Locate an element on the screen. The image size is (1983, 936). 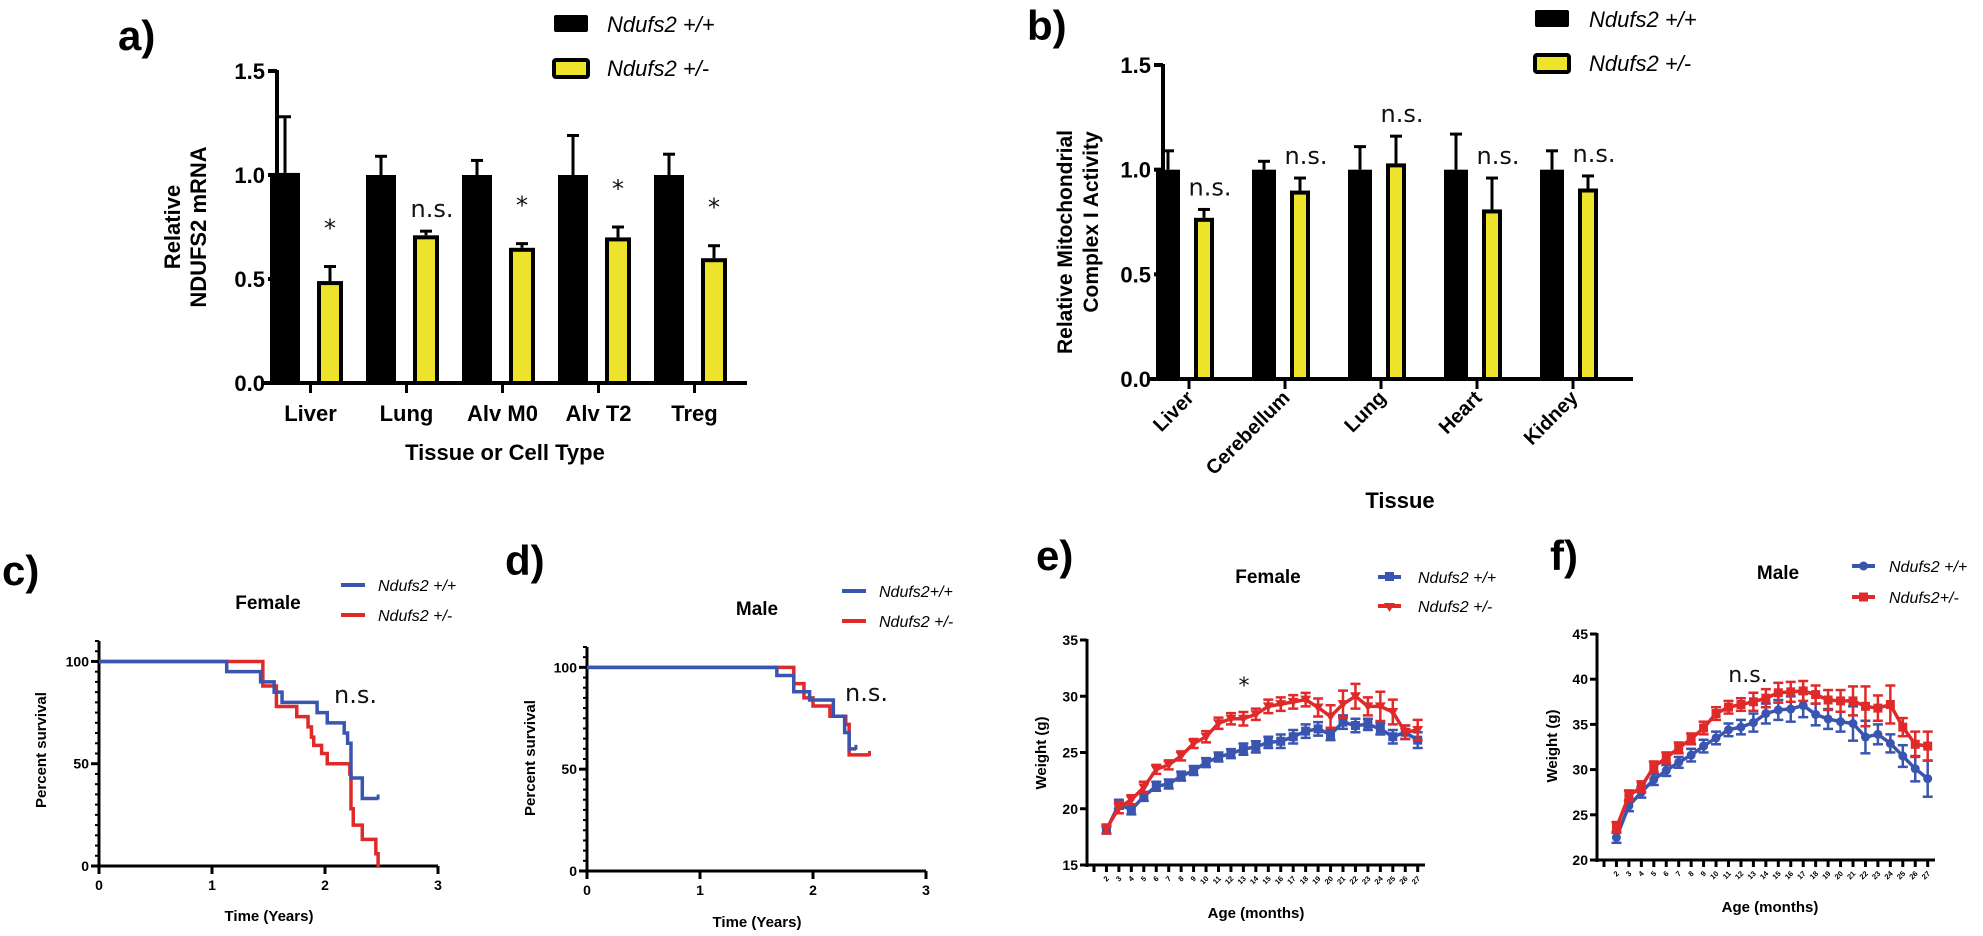
x-tick-label: 27 is located at coordinates (1926, 875).